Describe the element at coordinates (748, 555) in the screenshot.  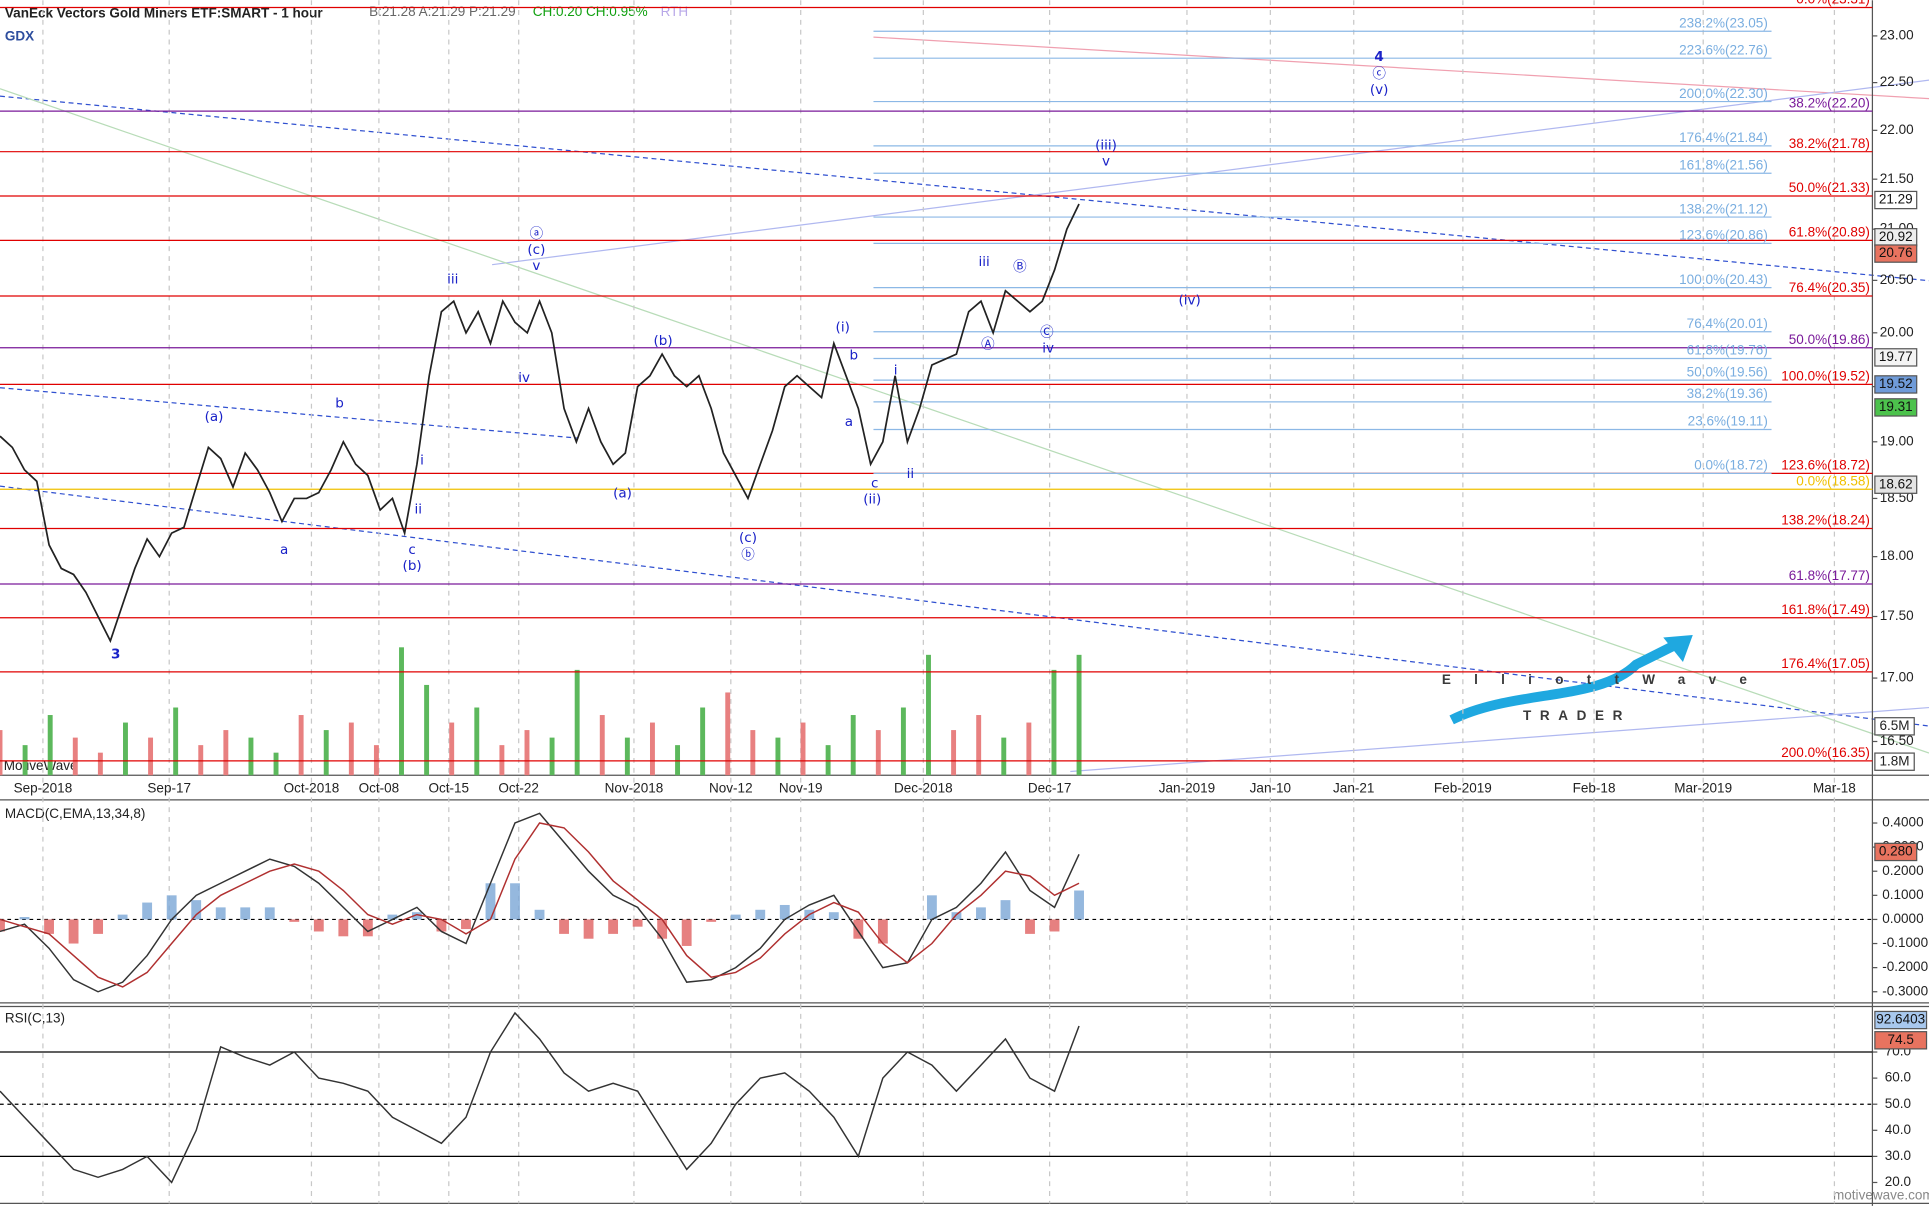
I see `wave-label: ⓑ` at that location.